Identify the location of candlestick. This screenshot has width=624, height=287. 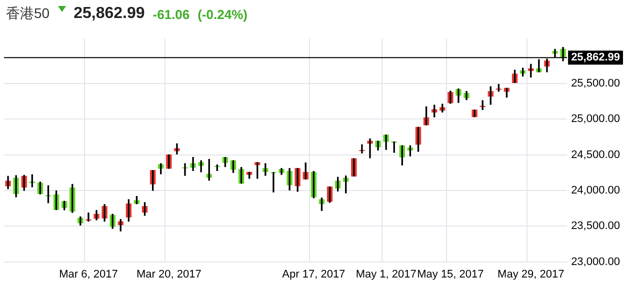
(475, 114).